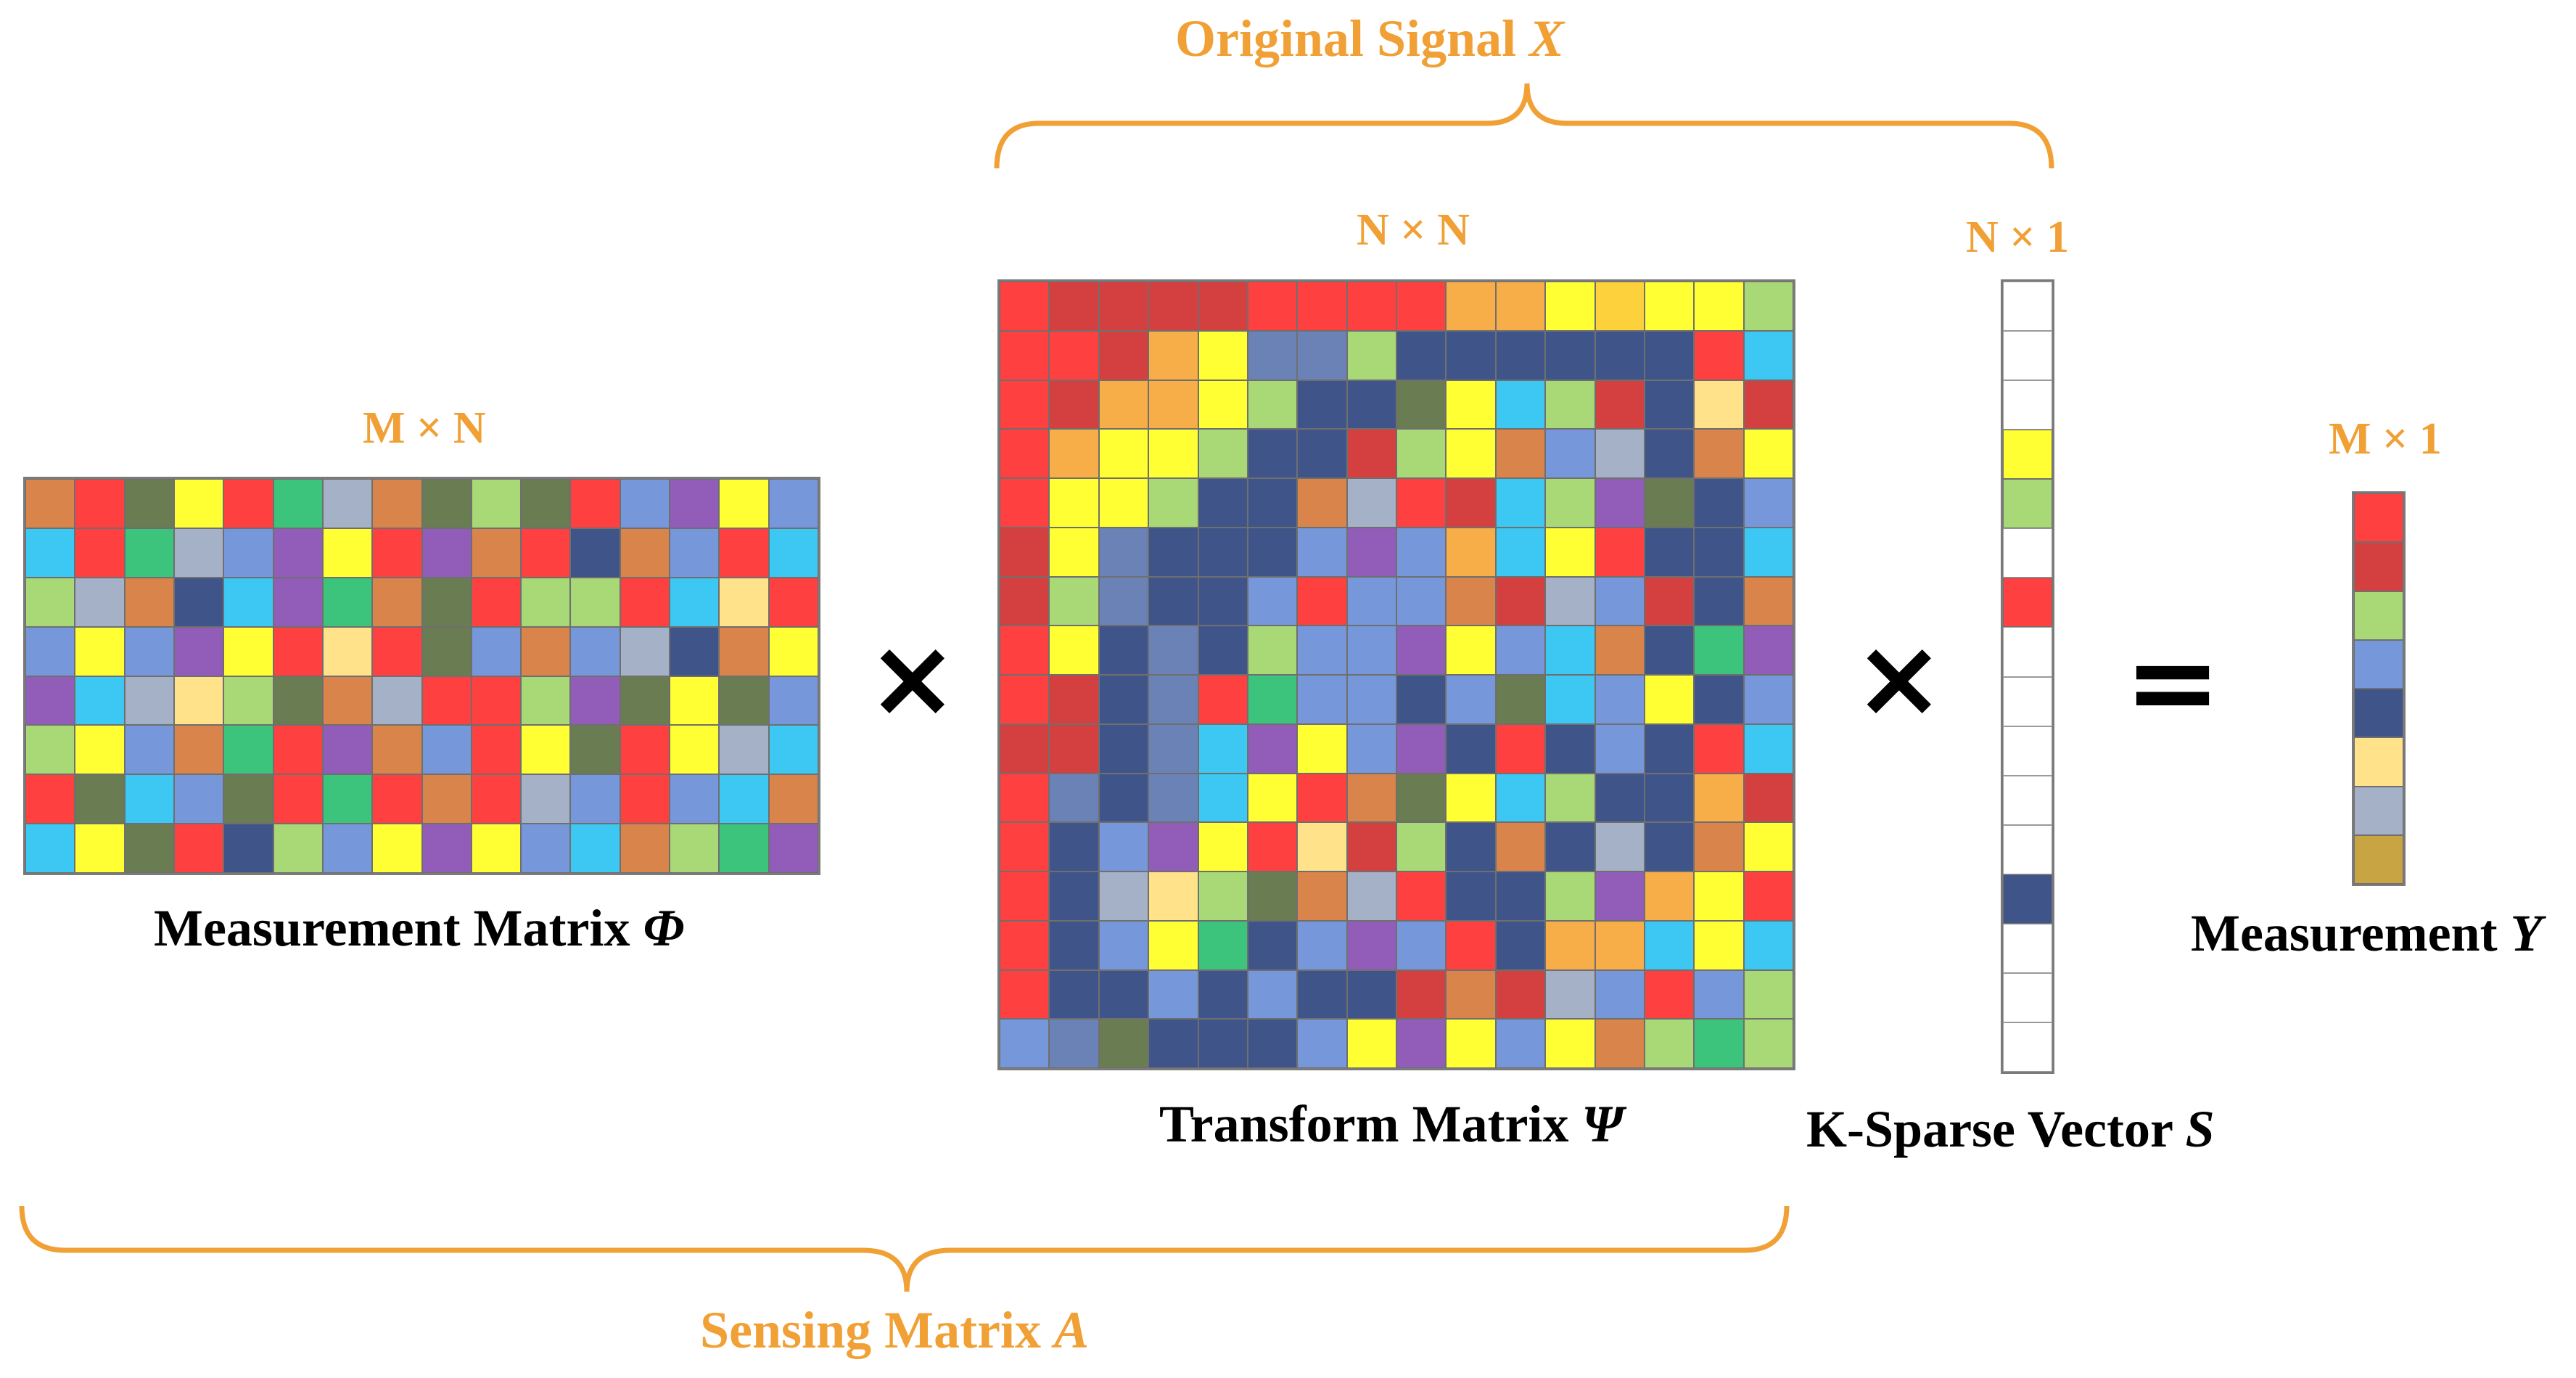 The image size is (2576, 1378). I want to click on sensing-matrix-brace, so click(904, 1248).